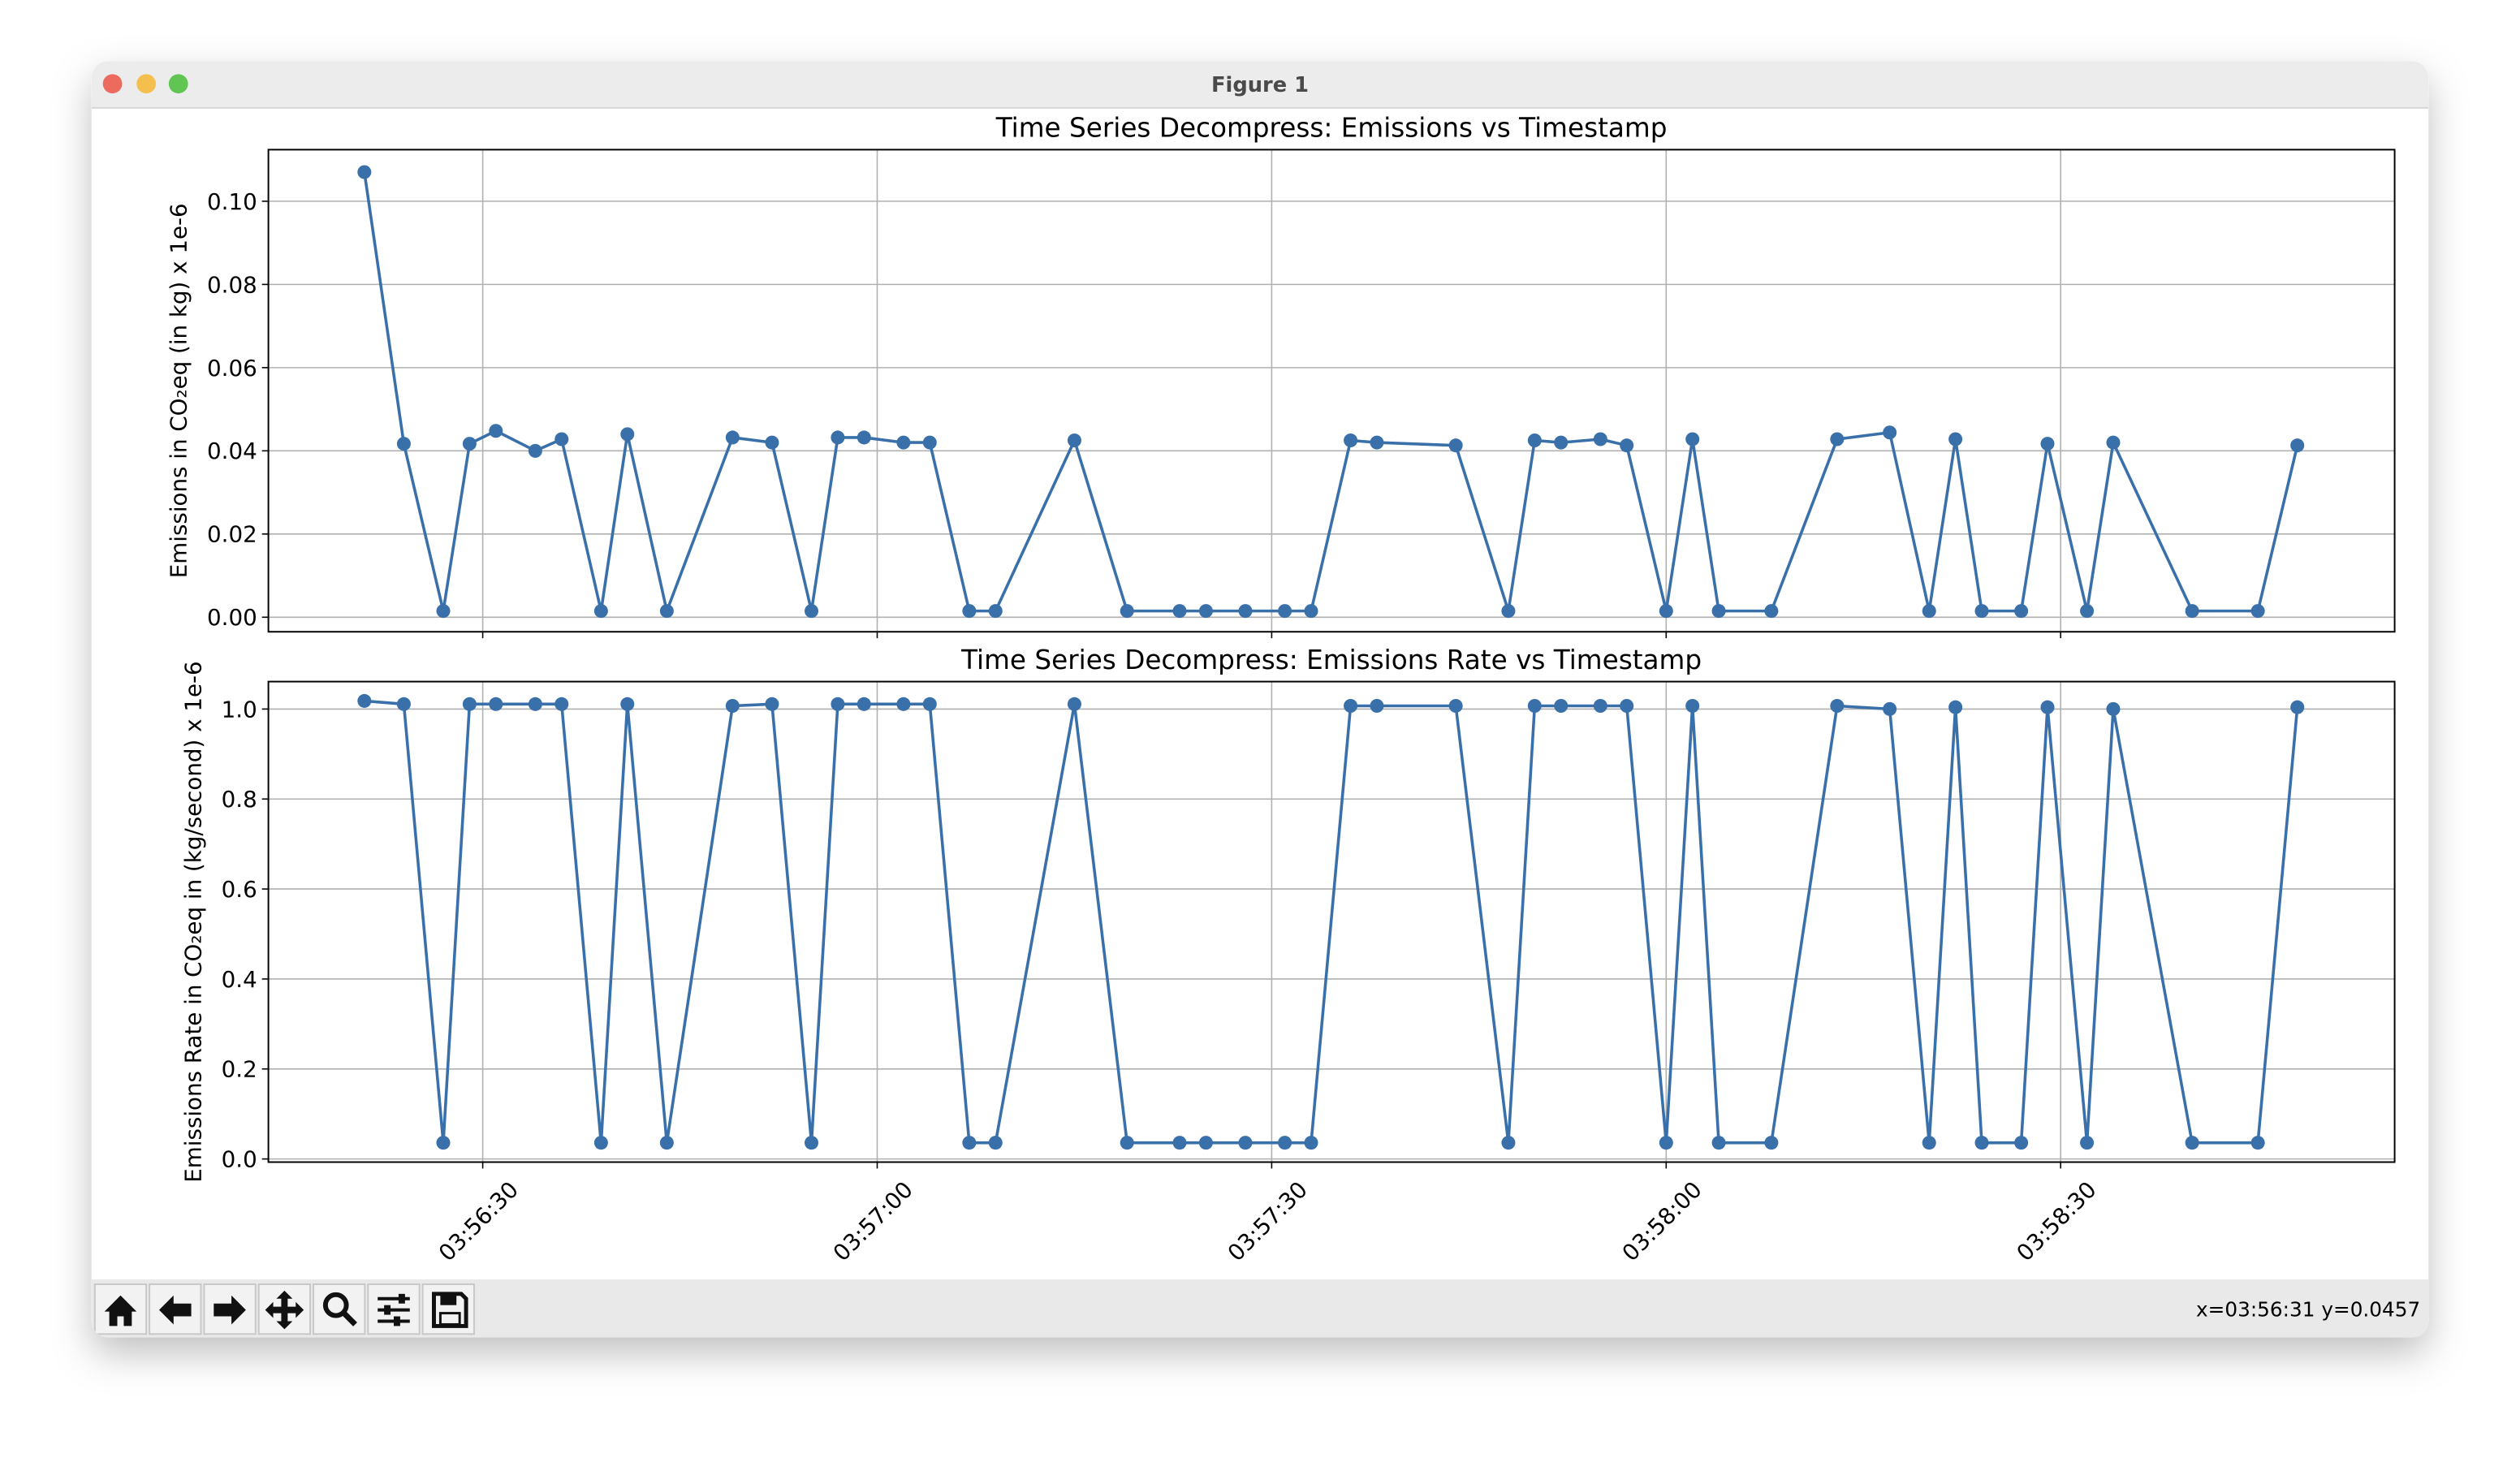 This screenshot has width=2520, height=1458. What do you see at coordinates (232, 368) in the screenshot?
I see `y-tick-label: 0.06` at bounding box center [232, 368].